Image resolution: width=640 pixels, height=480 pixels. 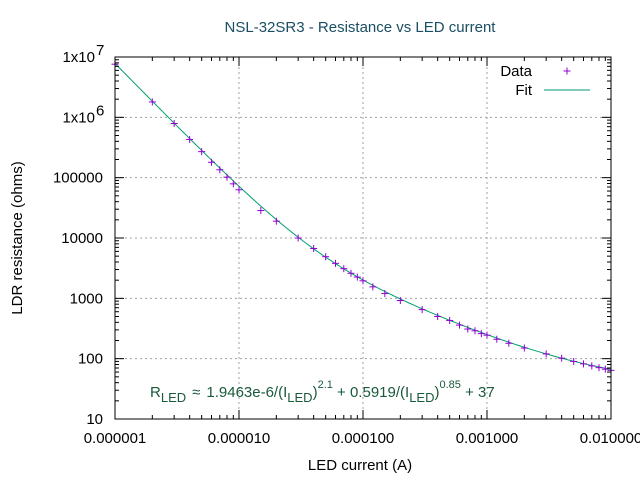 What do you see at coordinates (78, 178) in the screenshot?
I see `y-tick-label: 100000` at bounding box center [78, 178].